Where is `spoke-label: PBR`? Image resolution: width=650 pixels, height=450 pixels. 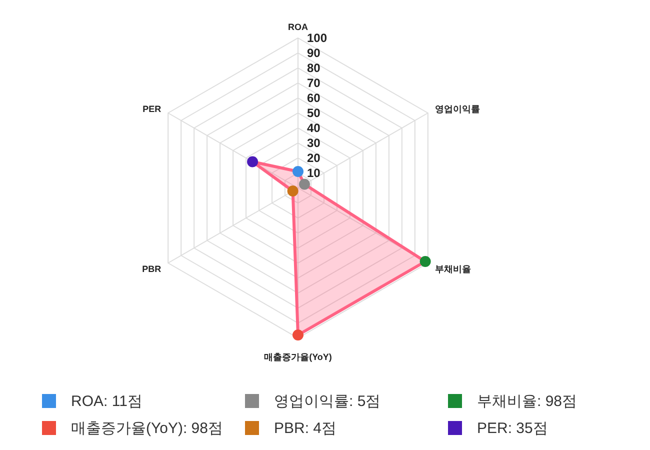
spoke-label: PBR is located at coordinates (152, 269).